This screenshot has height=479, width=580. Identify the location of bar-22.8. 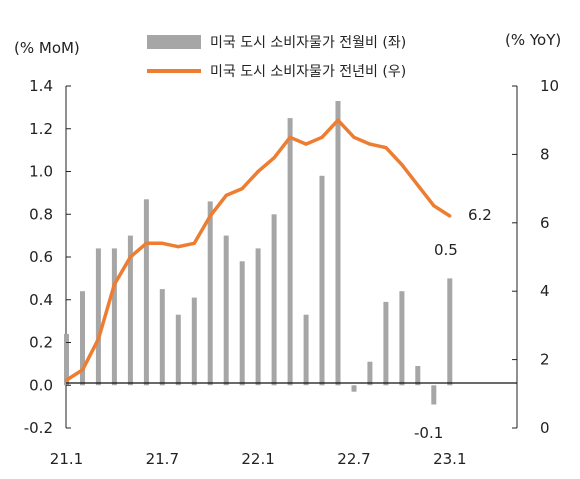
(370, 373).